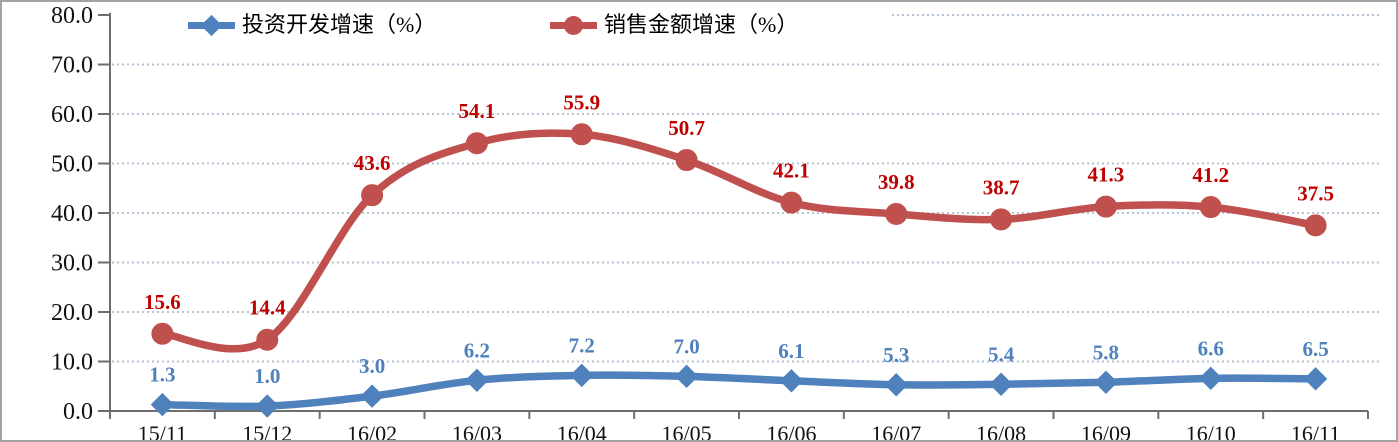 This screenshot has width=1398, height=442. I want to click on legend-label-investment-growth: 投资开发增速（%）, so click(339, 24).